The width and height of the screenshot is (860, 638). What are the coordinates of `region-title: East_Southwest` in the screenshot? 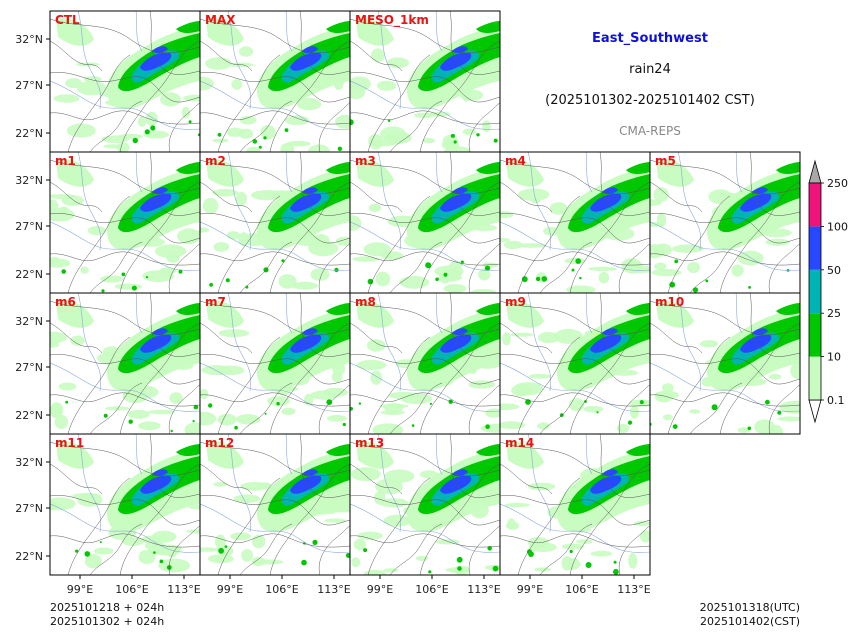 It's located at (650, 38).